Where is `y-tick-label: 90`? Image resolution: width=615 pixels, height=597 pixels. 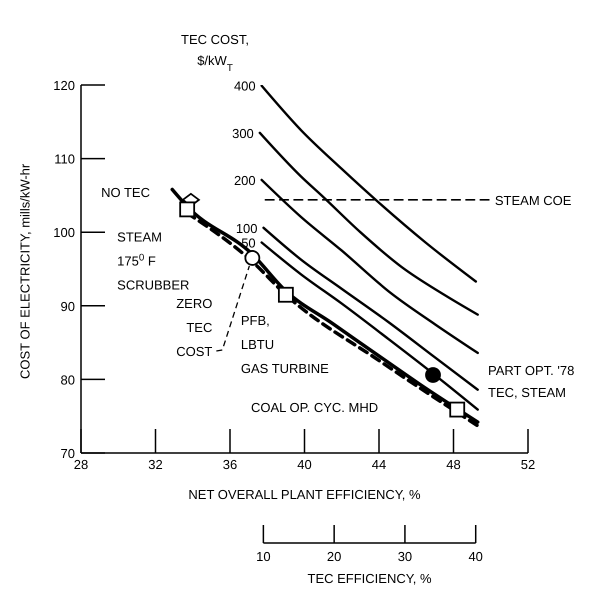 y-tick-label: 90 is located at coordinates (67, 306).